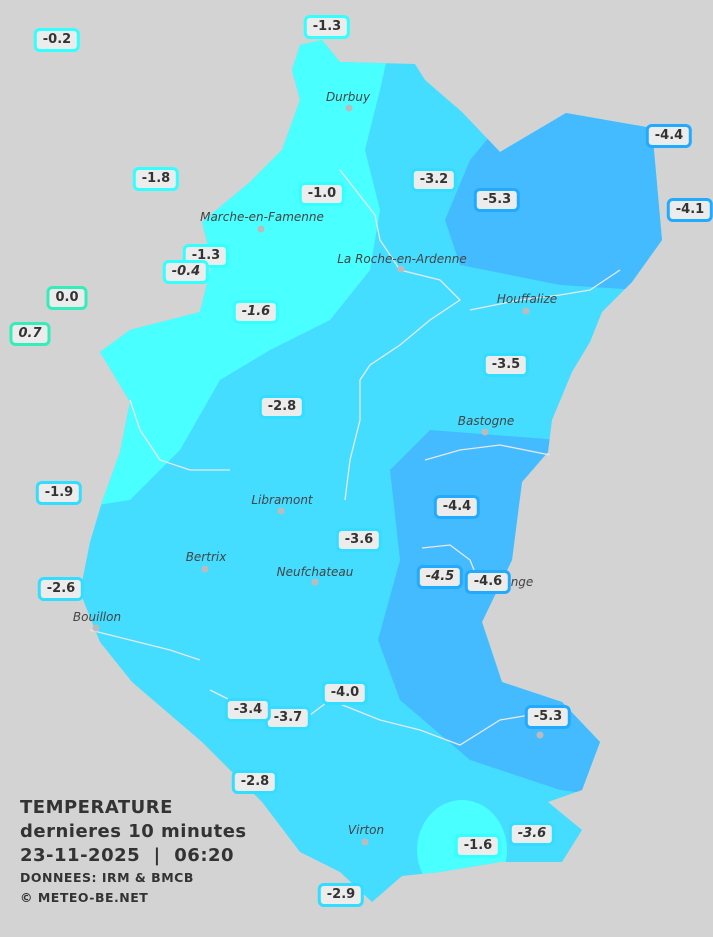 This screenshot has width=713, height=937. What do you see at coordinates (345, 693) in the screenshot?
I see `station-temperature-label: -4.0` at bounding box center [345, 693].